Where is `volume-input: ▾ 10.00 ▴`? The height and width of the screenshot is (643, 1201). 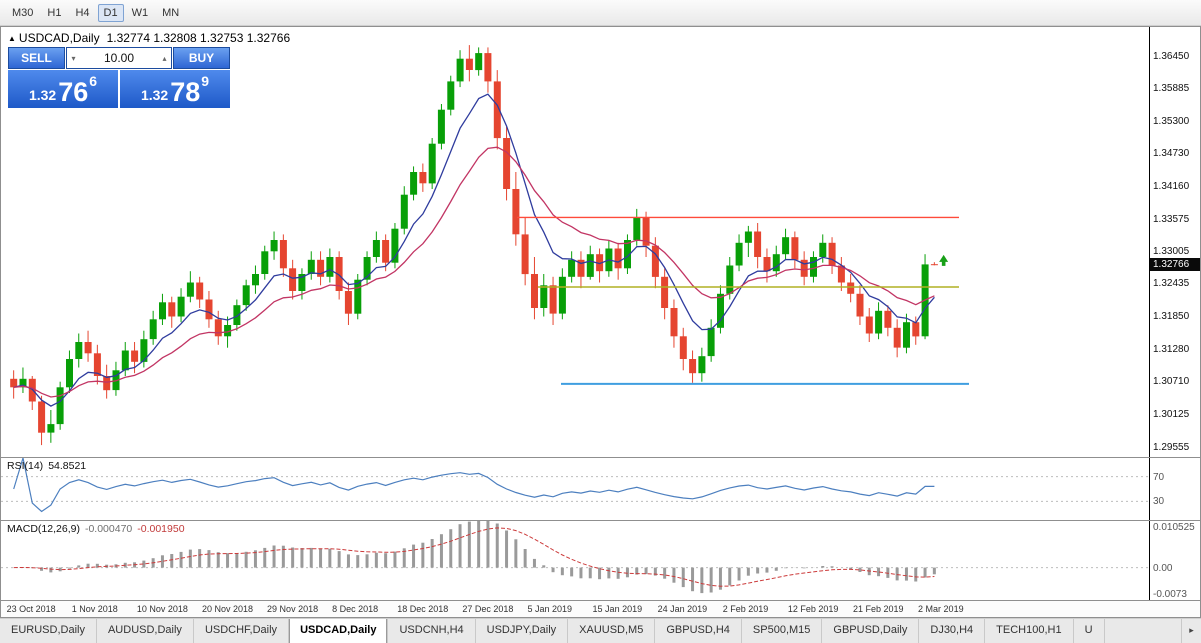 volume-input: ▾ 10.00 ▴ is located at coordinates (119, 58).